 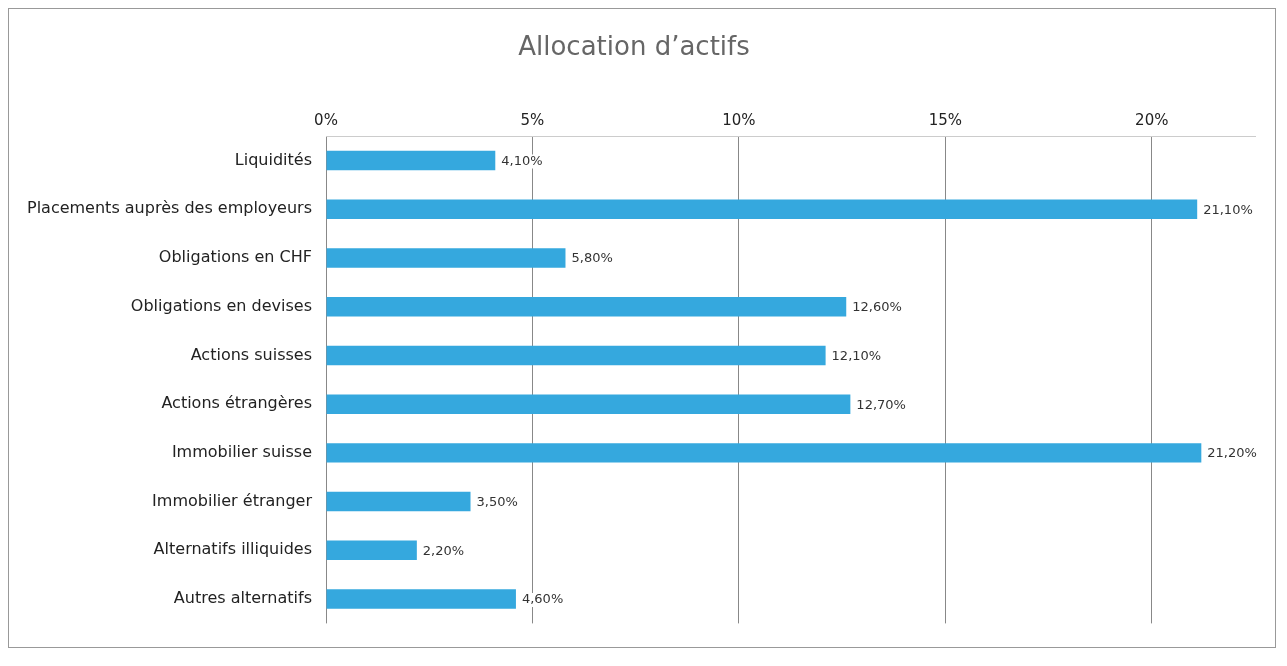 What do you see at coordinates (235, 257) in the screenshot?
I see `y-tick-label: Obligations en CHF` at bounding box center [235, 257].